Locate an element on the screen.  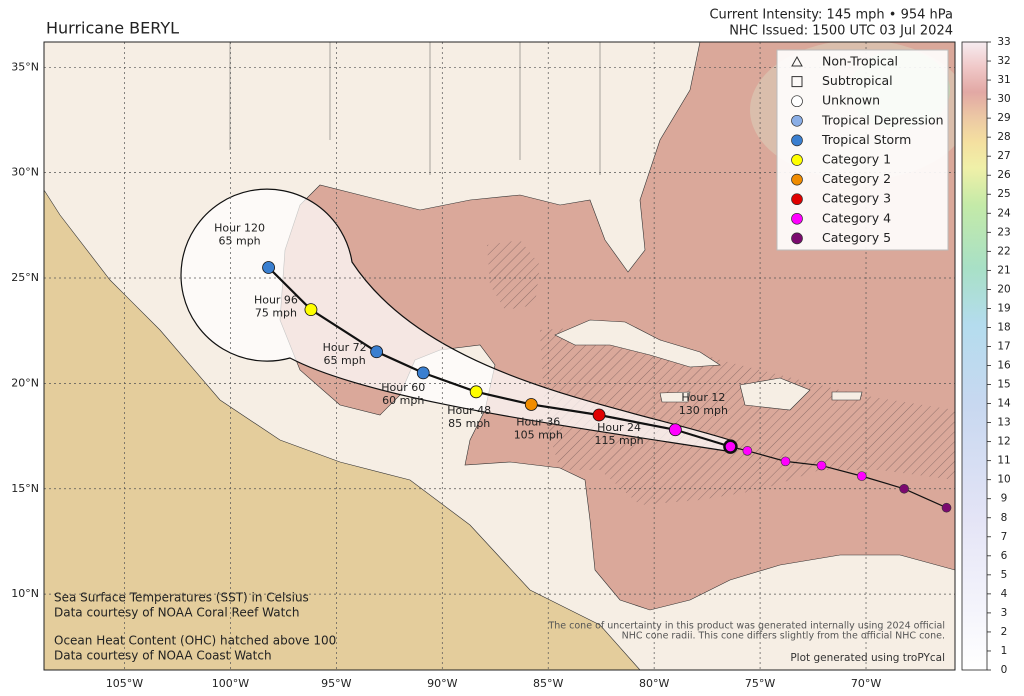
colorbar-tick-label: 8 is located at coordinates (1004, 518).